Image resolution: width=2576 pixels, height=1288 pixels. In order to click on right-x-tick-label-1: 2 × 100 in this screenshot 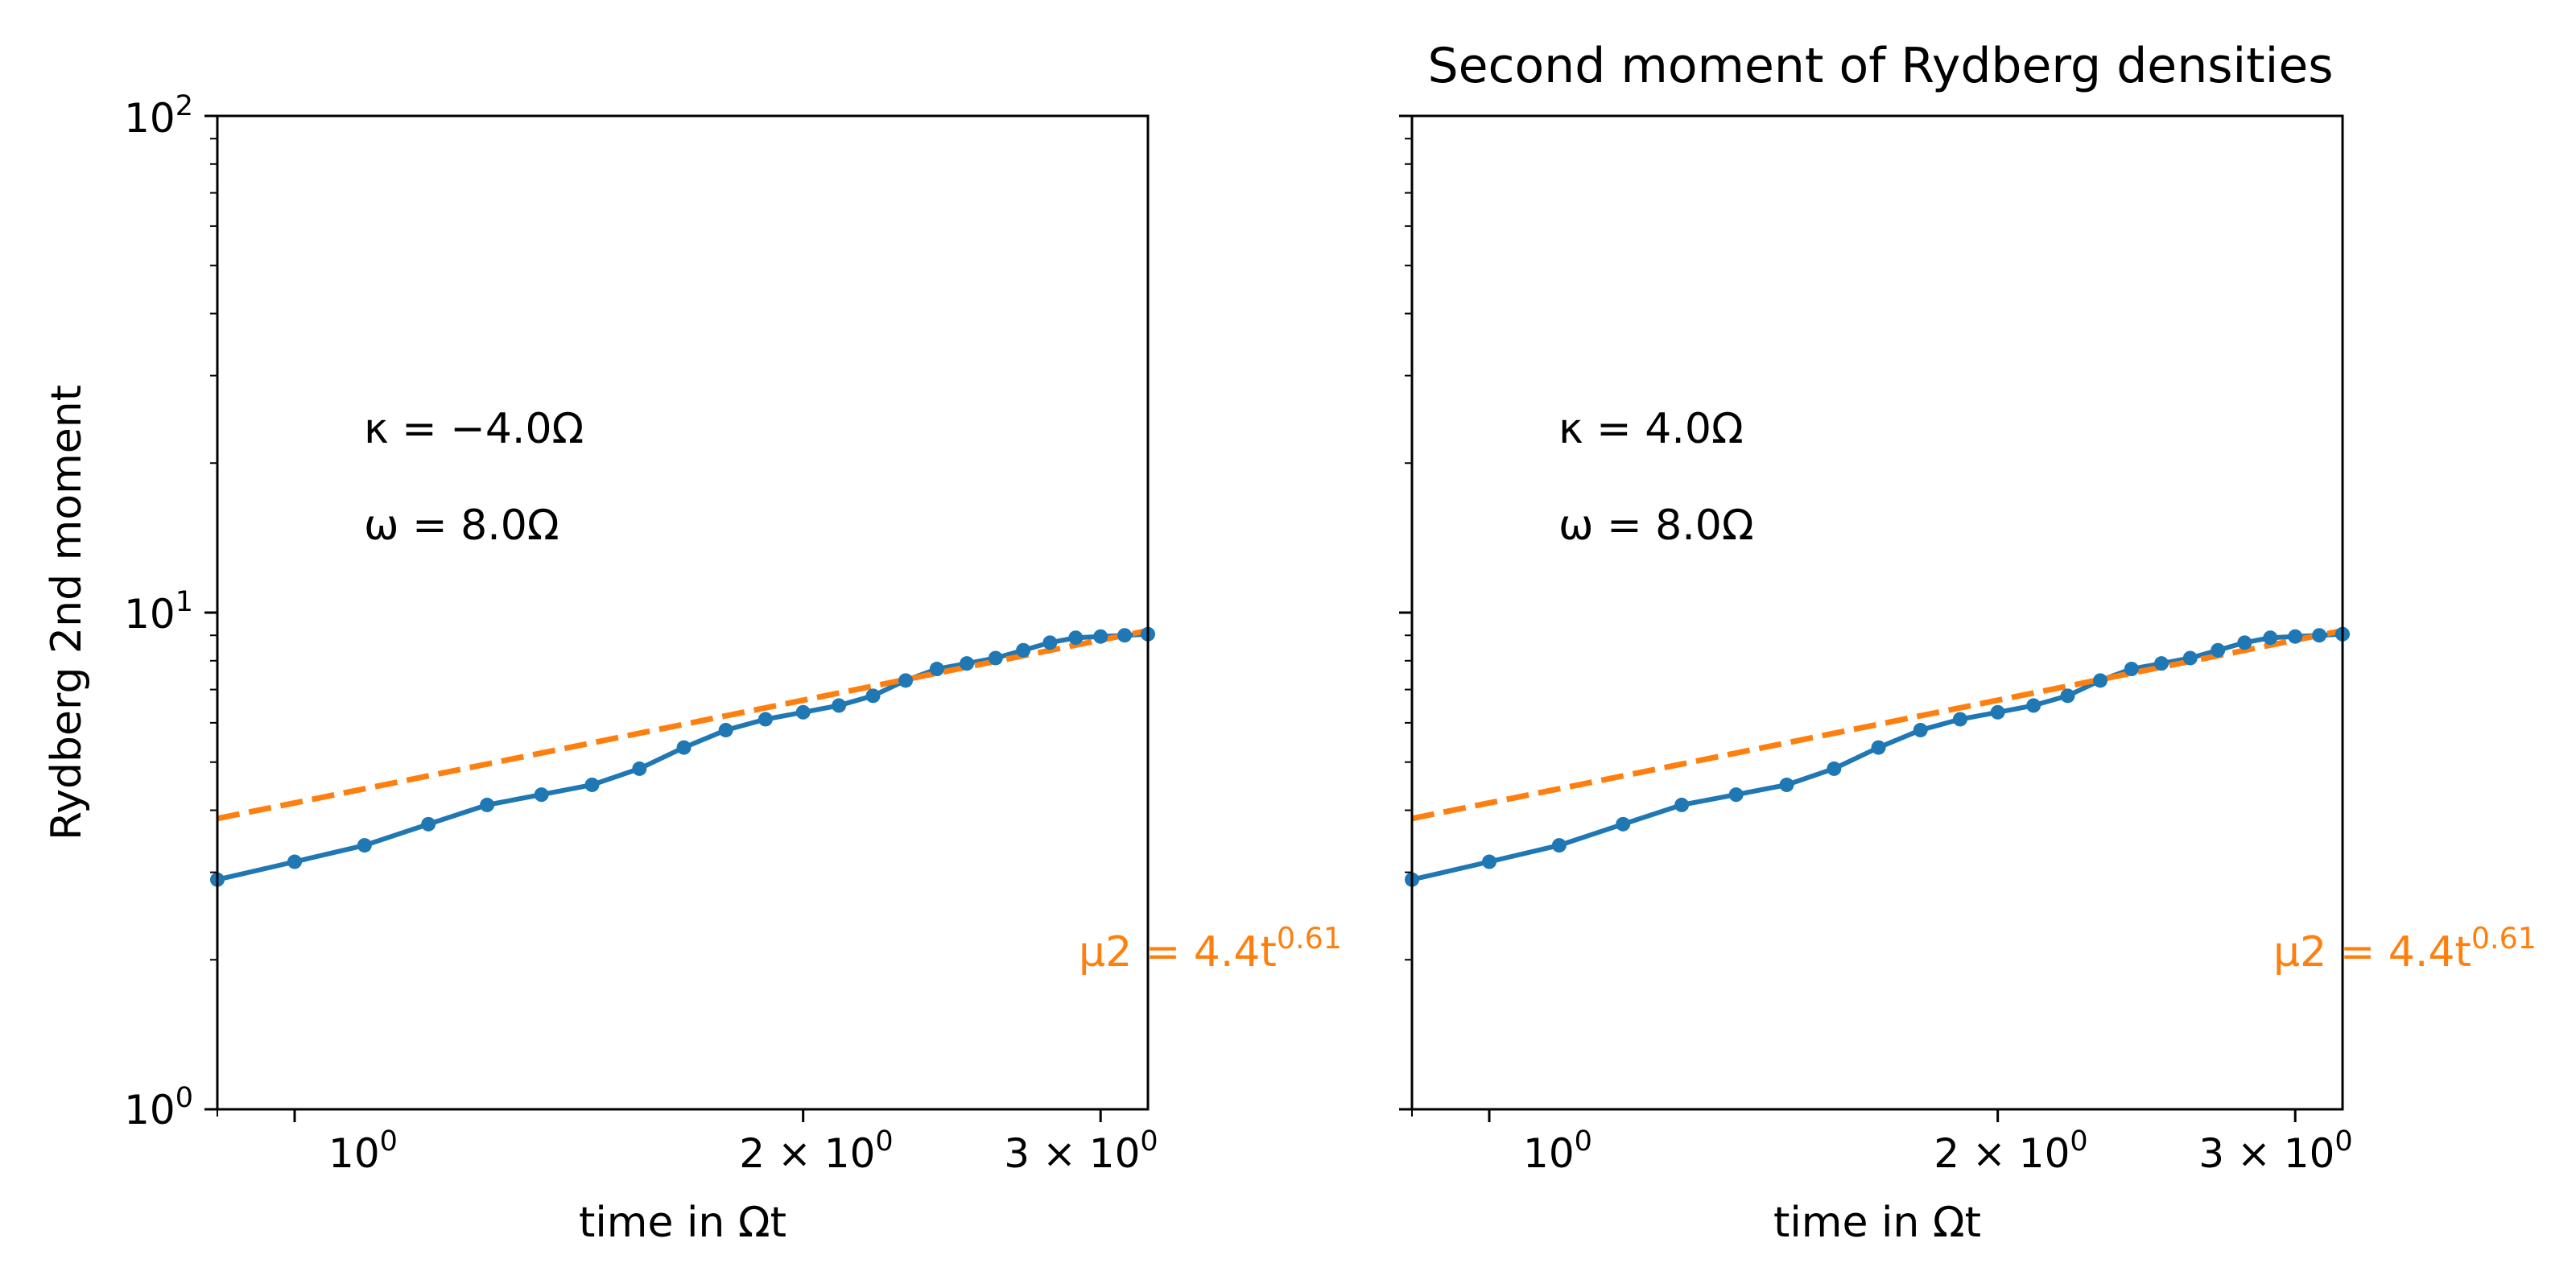, I will do `click(2011, 1151)`.